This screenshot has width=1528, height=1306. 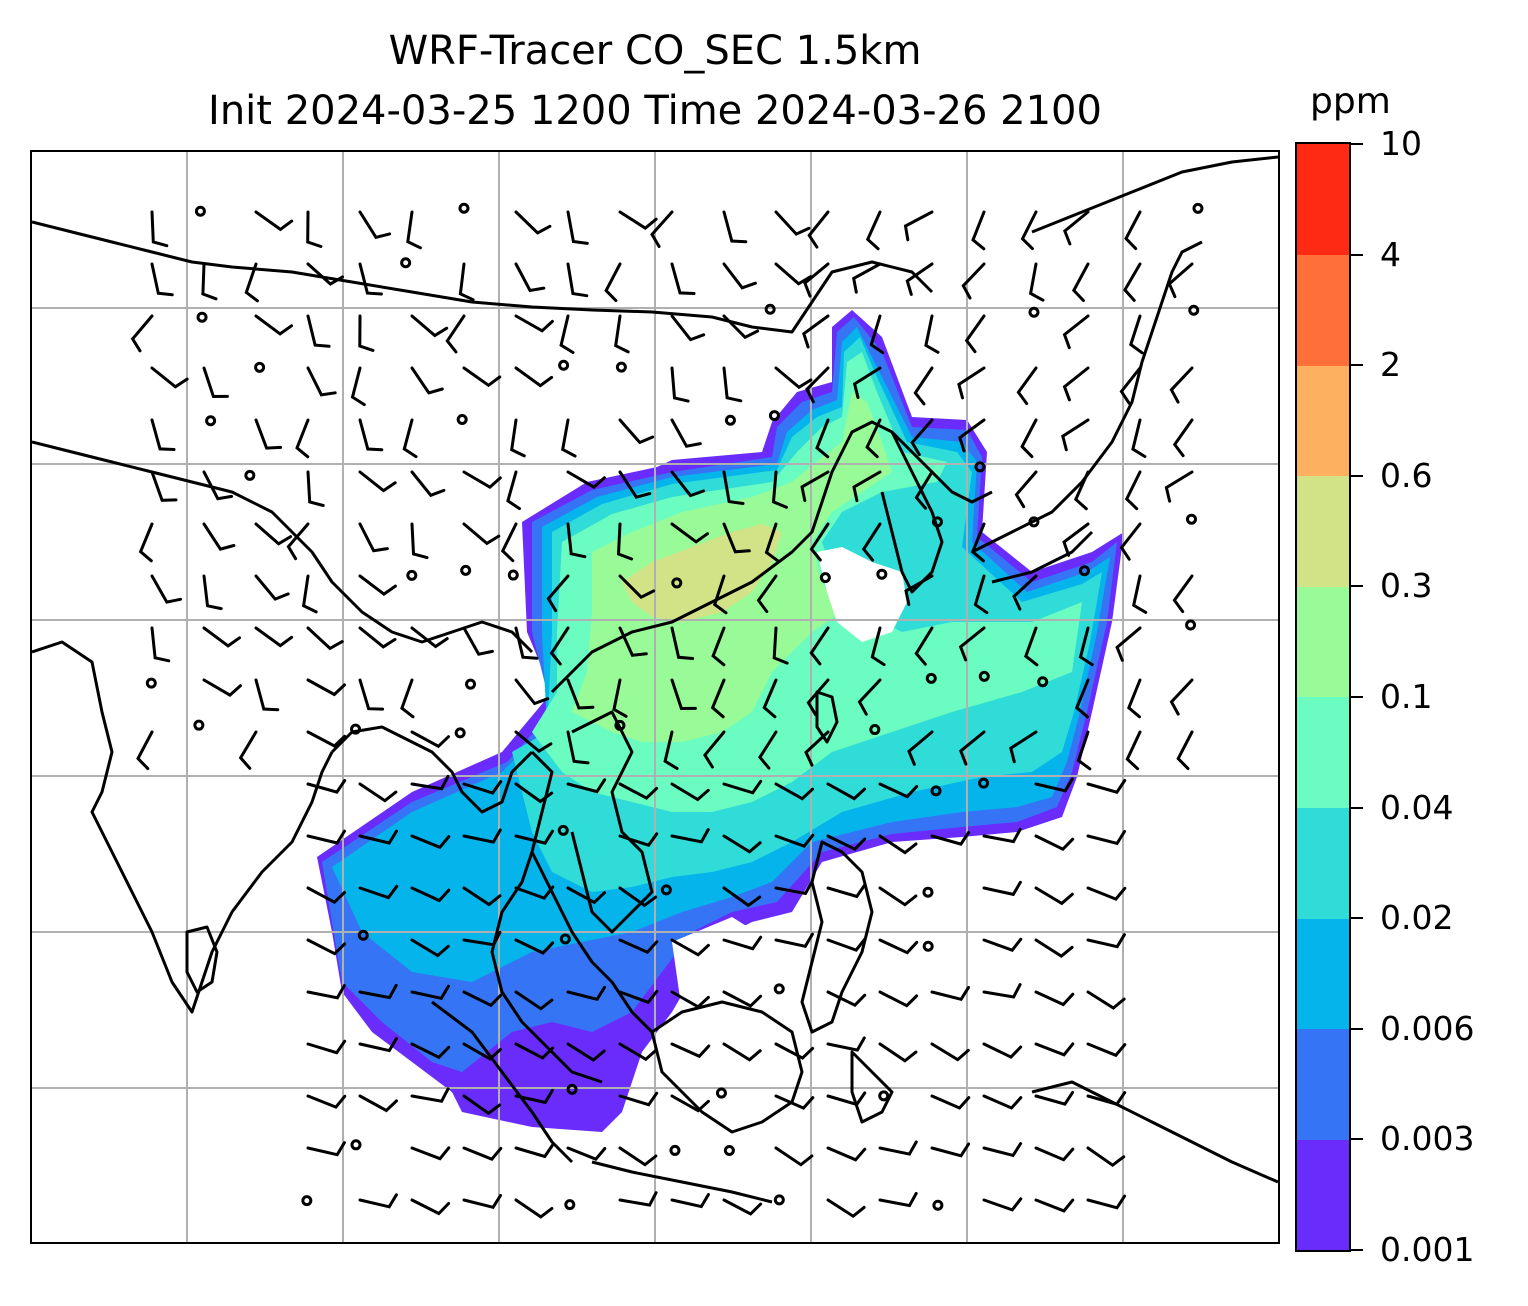 What do you see at coordinates (727, 1067) in the screenshot?
I see `coastline-borneo` at bounding box center [727, 1067].